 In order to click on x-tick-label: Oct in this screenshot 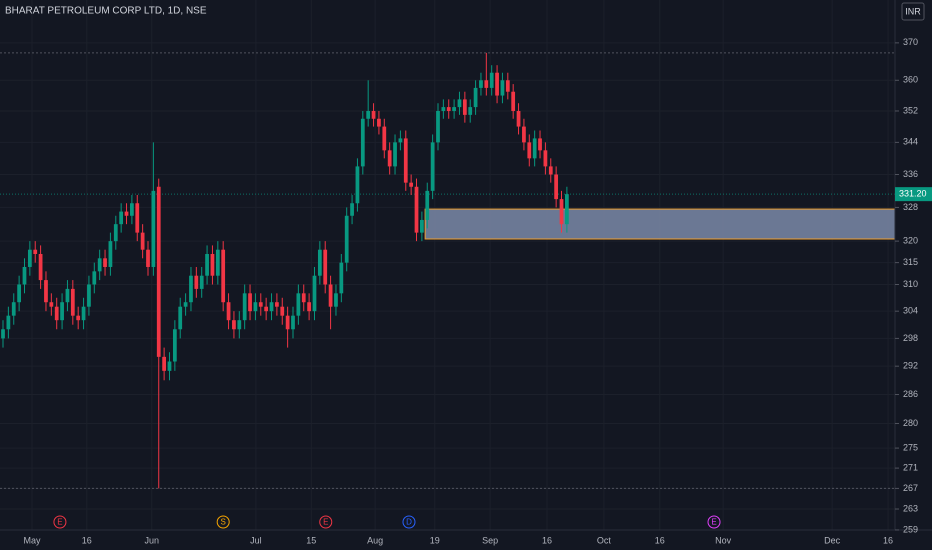, I will do `click(604, 540)`.